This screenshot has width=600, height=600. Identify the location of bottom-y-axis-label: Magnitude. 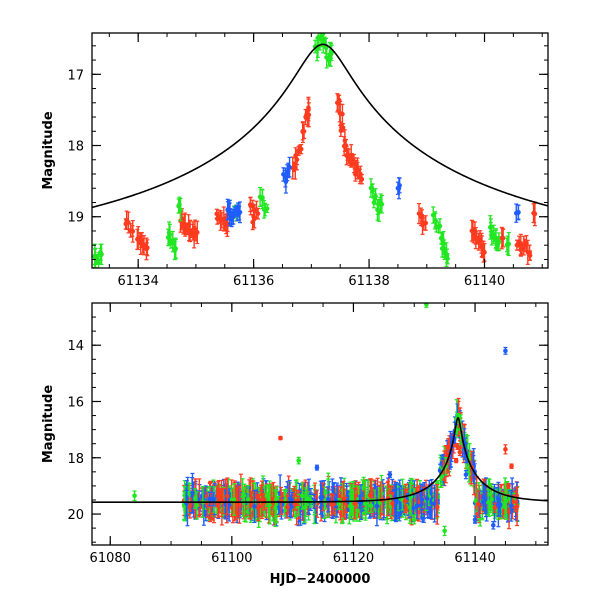
(48, 424).